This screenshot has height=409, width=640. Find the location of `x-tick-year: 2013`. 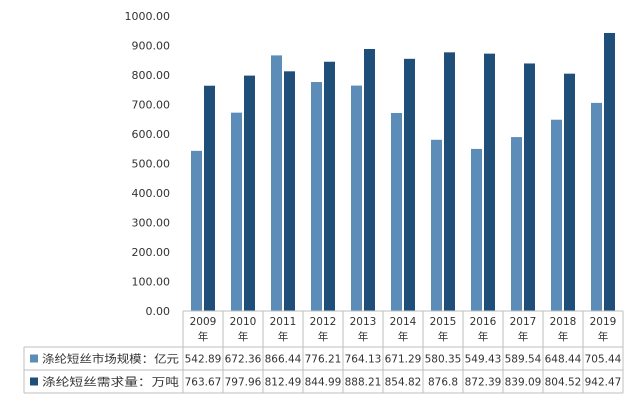

x-tick-year: 2013 is located at coordinates (363, 322).